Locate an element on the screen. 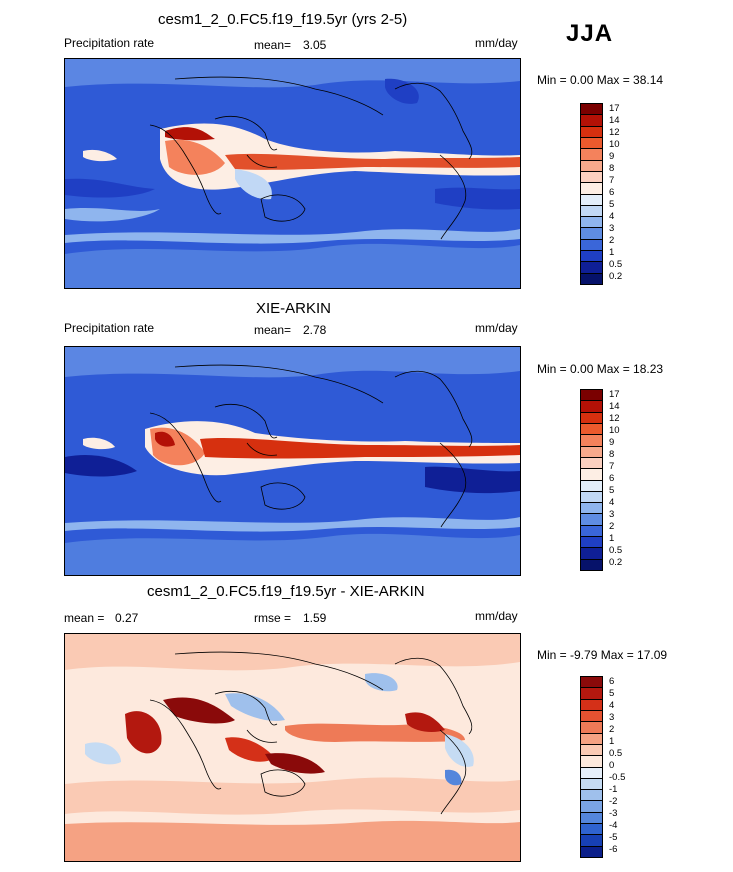 This screenshot has width=733, height=872. season-label: JJA is located at coordinates (590, 33).